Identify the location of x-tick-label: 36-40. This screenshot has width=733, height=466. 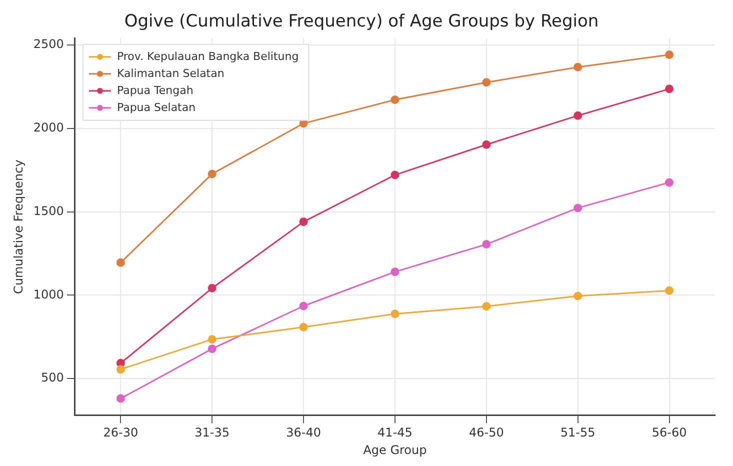
(303, 433).